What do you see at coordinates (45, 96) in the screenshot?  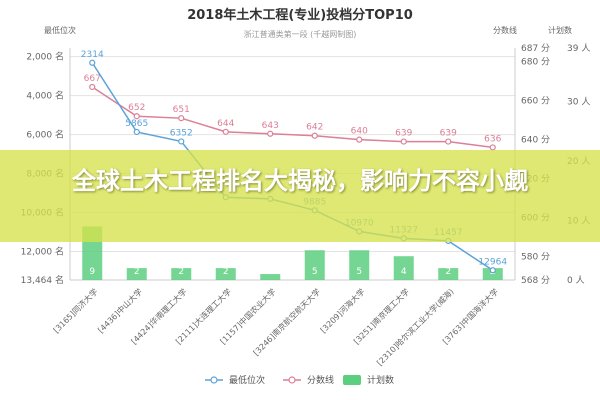 I see `left-tick-label: 4,000 名` at bounding box center [45, 96].